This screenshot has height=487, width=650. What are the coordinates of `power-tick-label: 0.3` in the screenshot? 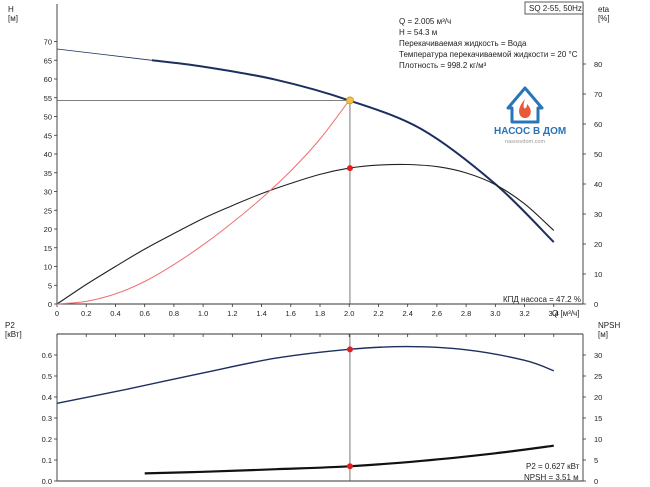 It's located at (47, 418).